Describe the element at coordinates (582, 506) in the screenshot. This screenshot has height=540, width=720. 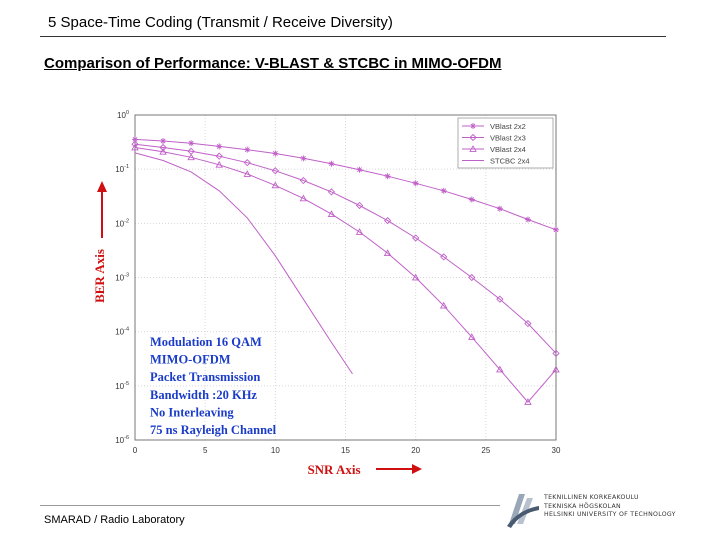
I see `university-line: TEKNISKA HÖGSKOLAN` at that location.